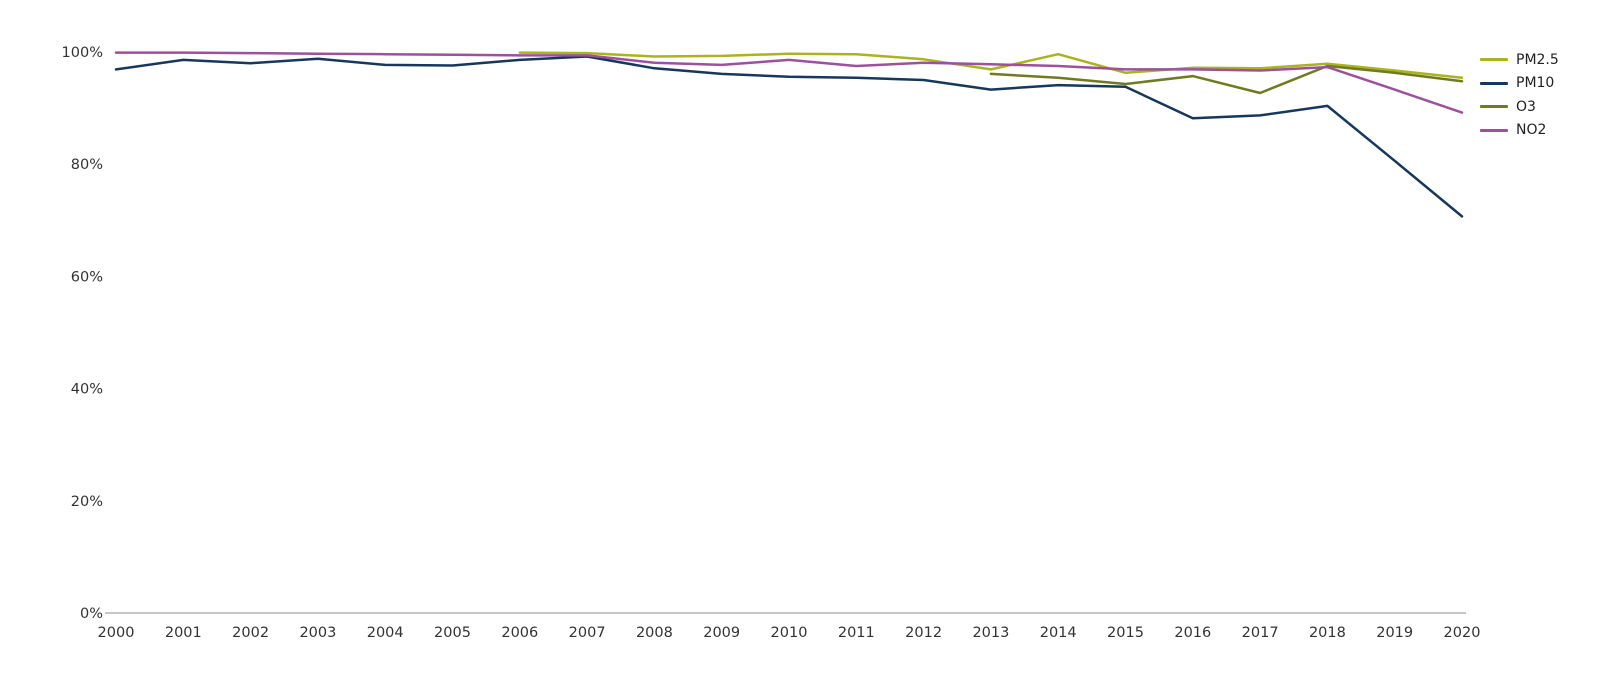  I want to click on legend-item-no2: NO2, so click(1519, 131).